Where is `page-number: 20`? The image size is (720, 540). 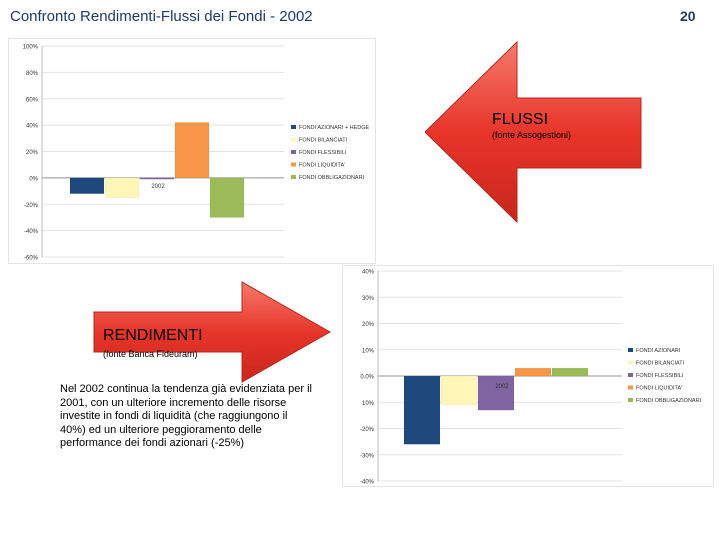 page-number: 20 is located at coordinates (688, 16).